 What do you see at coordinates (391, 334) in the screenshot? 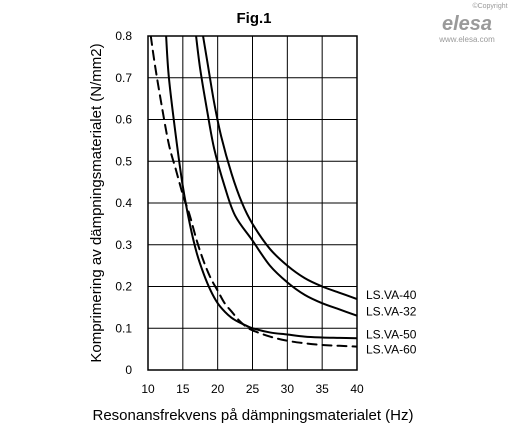
I see `legend-label-ls-va-50: LS.VA-50` at bounding box center [391, 334].